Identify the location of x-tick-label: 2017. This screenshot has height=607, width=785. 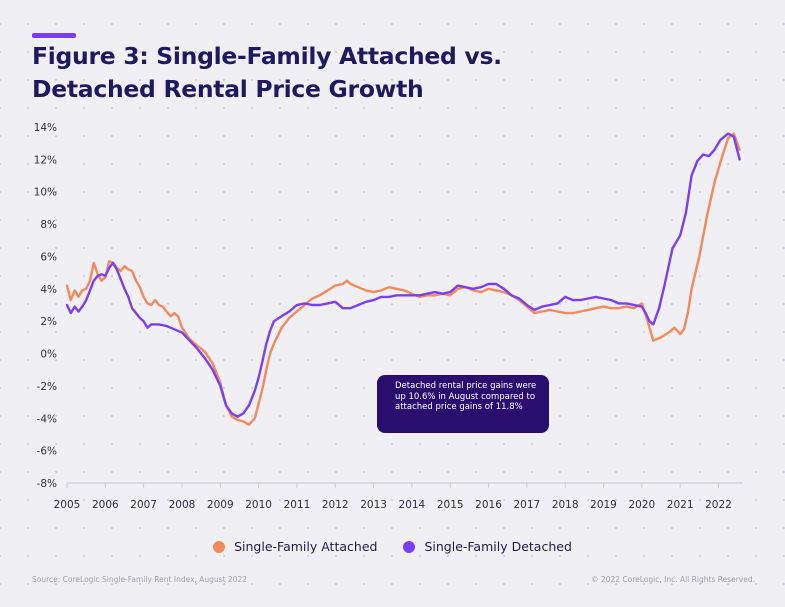
(526, 505).